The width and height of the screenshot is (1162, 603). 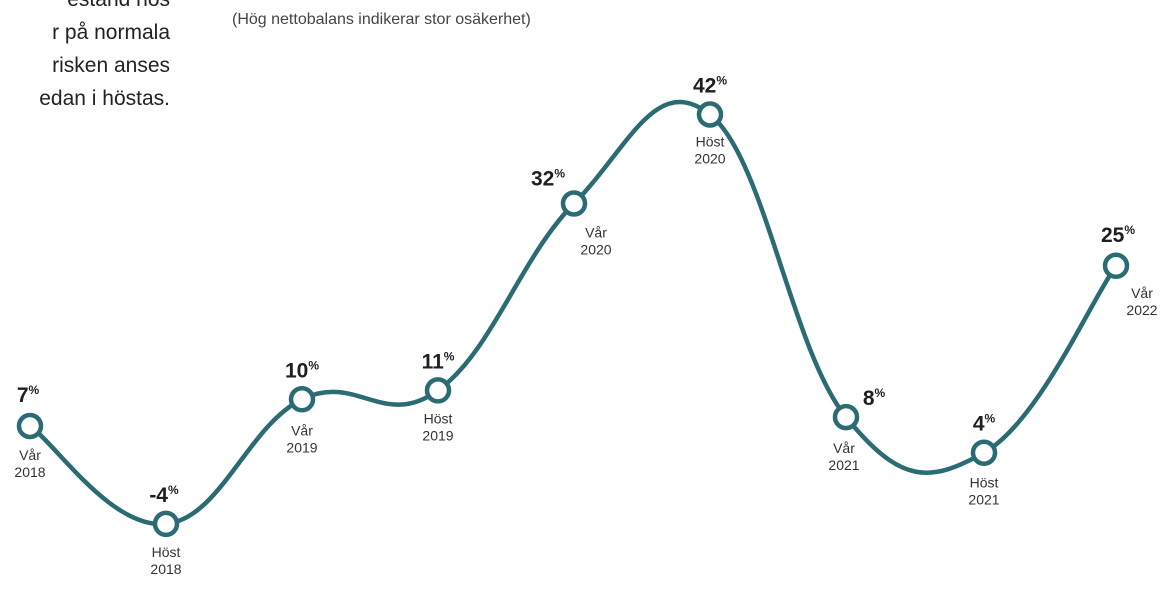 I want to click on data-label: 32%, so click(x=548, y=179).